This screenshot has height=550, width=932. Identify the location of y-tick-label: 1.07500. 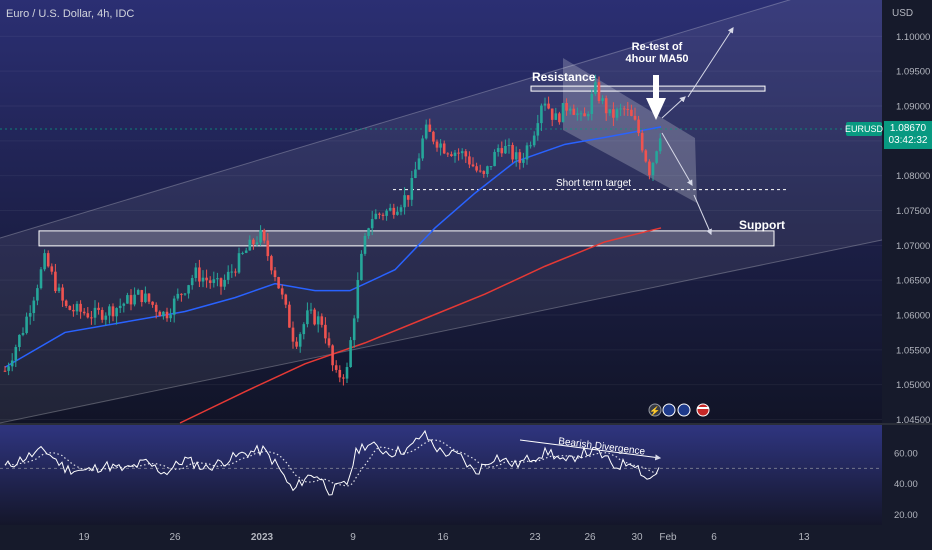
(913, 211).